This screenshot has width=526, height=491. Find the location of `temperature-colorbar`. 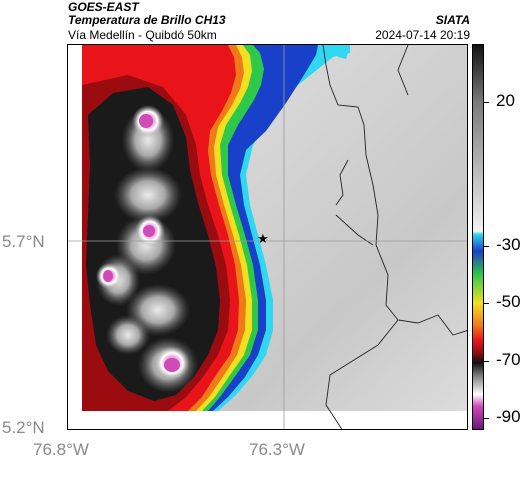

temperature-colorbar is located at coordinates (478, 237).